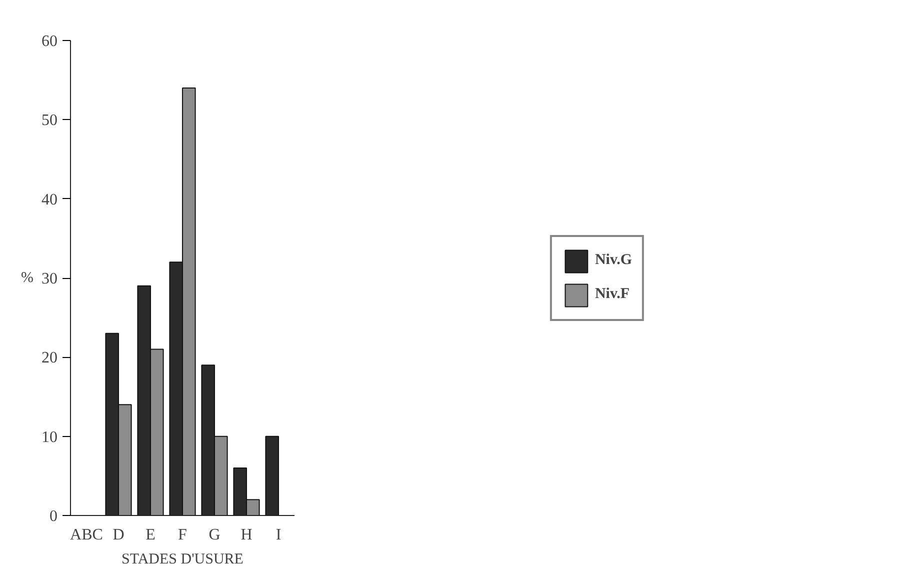  Describe the element at coordinates (86, 535) in the screenshot. I see `x-tick-label: ABC` at that location.